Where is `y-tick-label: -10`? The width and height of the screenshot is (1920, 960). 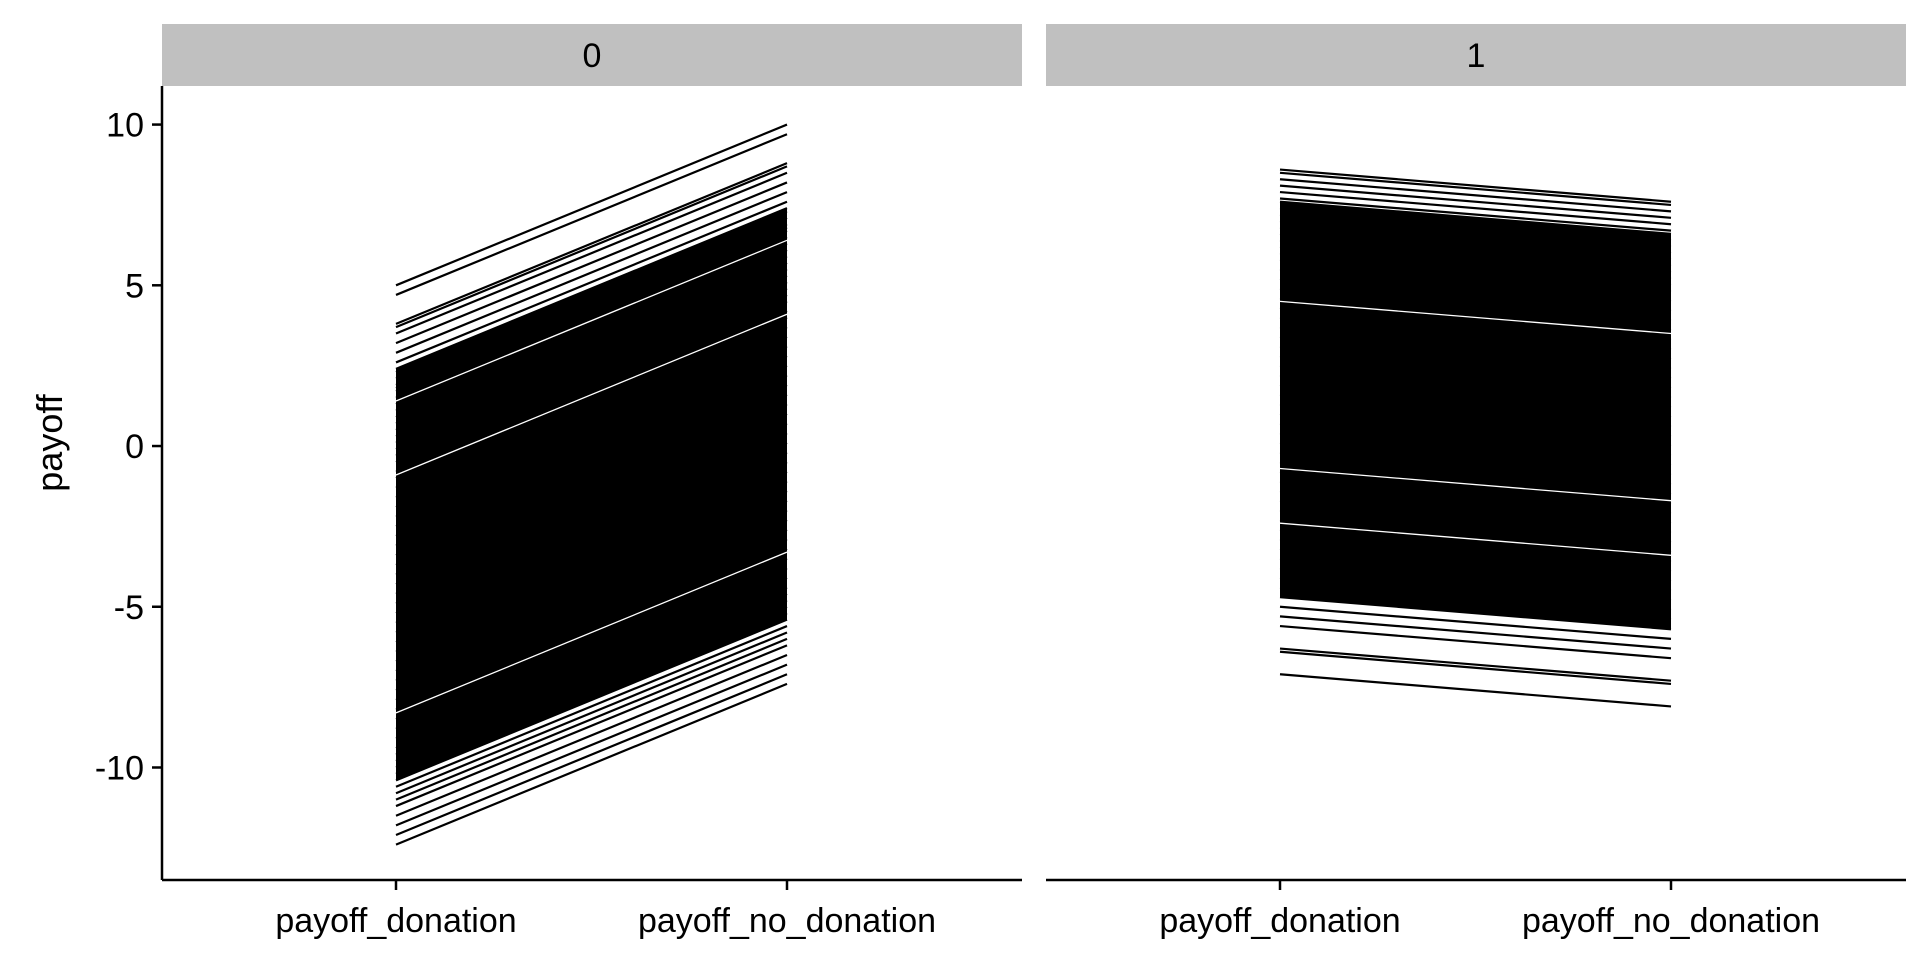
y-tick-label: -10 is located at coordinates (119, 768).